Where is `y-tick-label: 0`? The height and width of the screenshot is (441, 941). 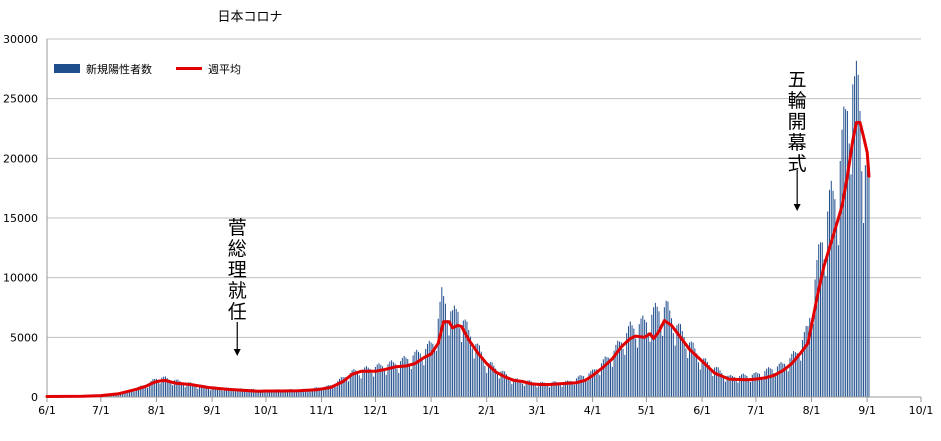
y-tick-label: 0 is located at coordinates (34, 397).